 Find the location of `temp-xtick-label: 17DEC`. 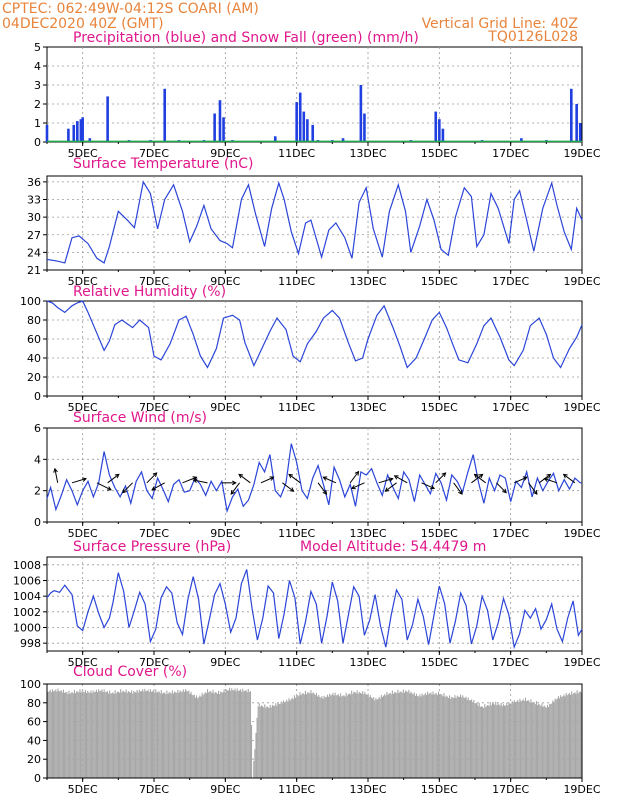

temp-xtick-label: 17DEC is located at coordinates (510, 281).